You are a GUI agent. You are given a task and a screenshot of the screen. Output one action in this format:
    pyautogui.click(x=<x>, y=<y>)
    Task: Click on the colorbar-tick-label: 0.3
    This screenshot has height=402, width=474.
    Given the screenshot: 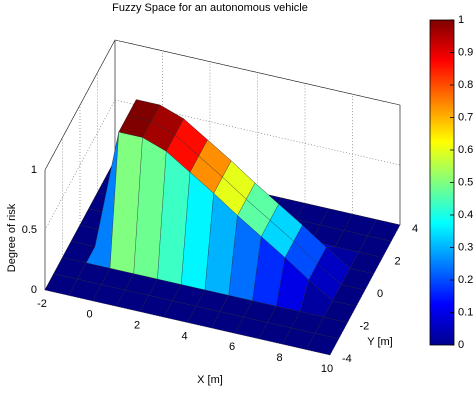 What is the action you would take?
    pyautogui.click(x=465, y=247)
    